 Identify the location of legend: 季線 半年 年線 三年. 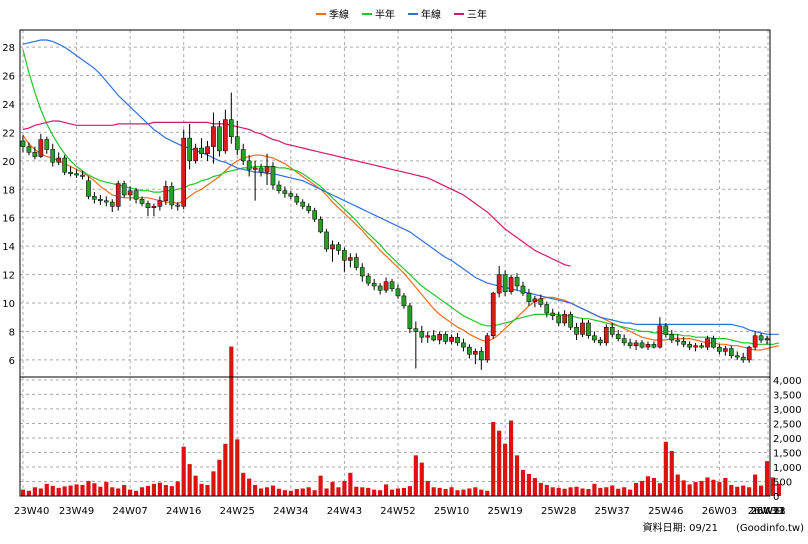
(401, 14).